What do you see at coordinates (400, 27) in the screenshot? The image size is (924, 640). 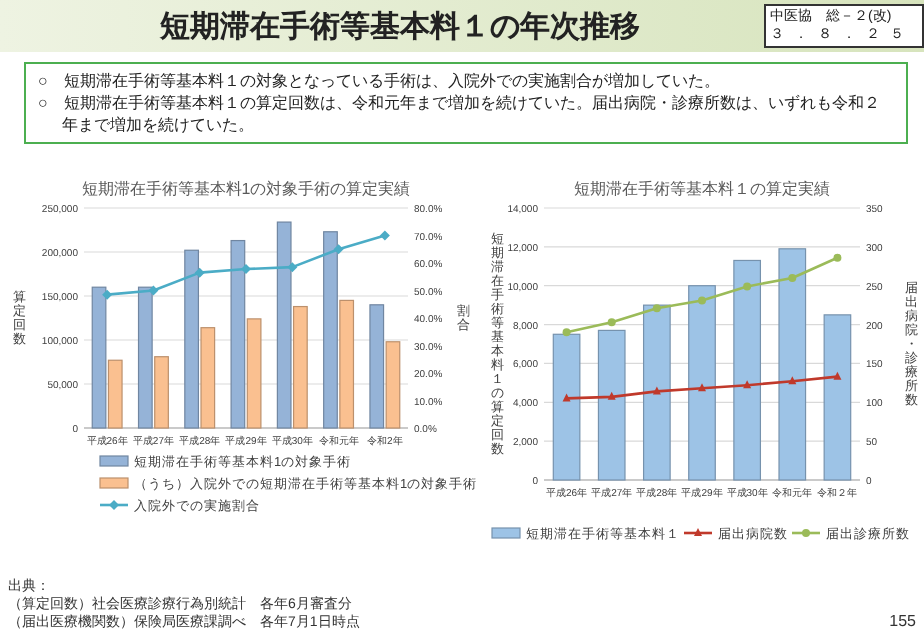 I see `text: 短期滞在手術等基本料１の年次推移` at bounding box center [400, 27].